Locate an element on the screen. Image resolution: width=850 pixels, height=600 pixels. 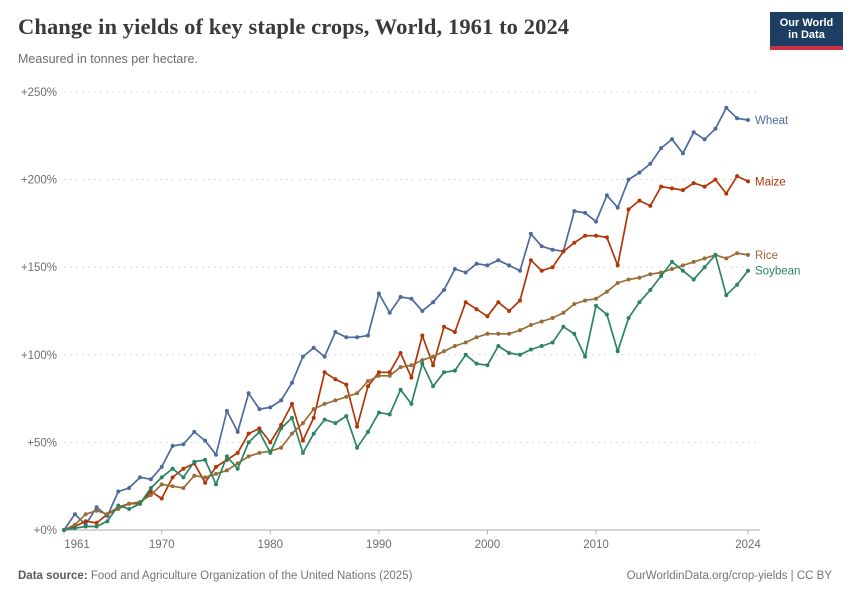
chart-subtitle: Measured in tonnes per hectare. is located at coordinates (108, 59).